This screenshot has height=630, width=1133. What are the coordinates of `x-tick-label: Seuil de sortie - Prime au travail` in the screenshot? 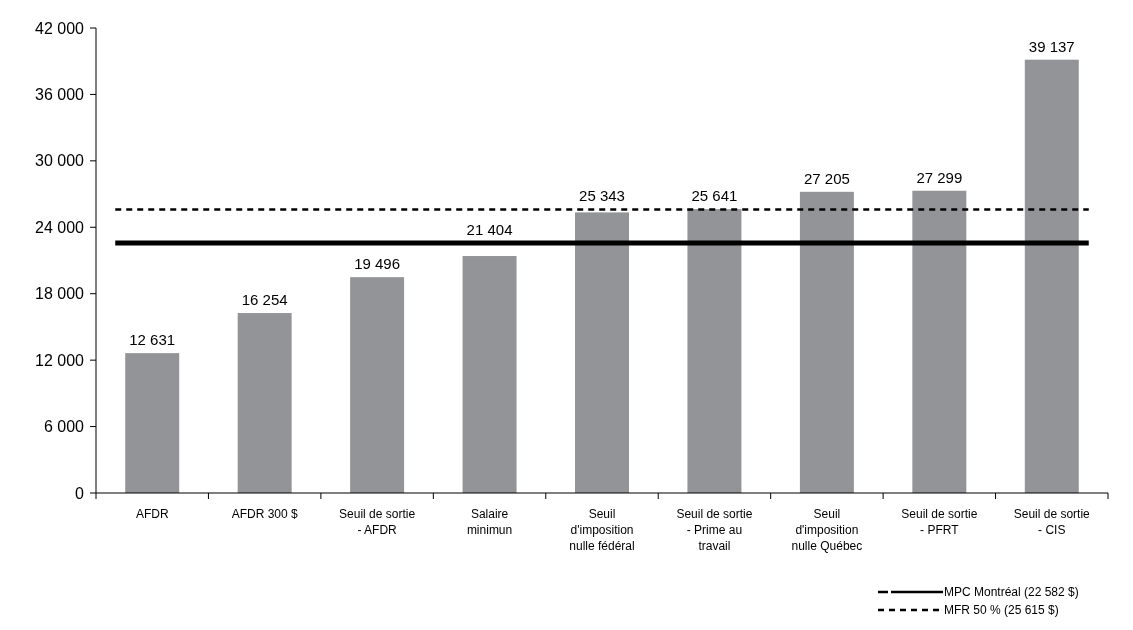 It's located at (714, 530).